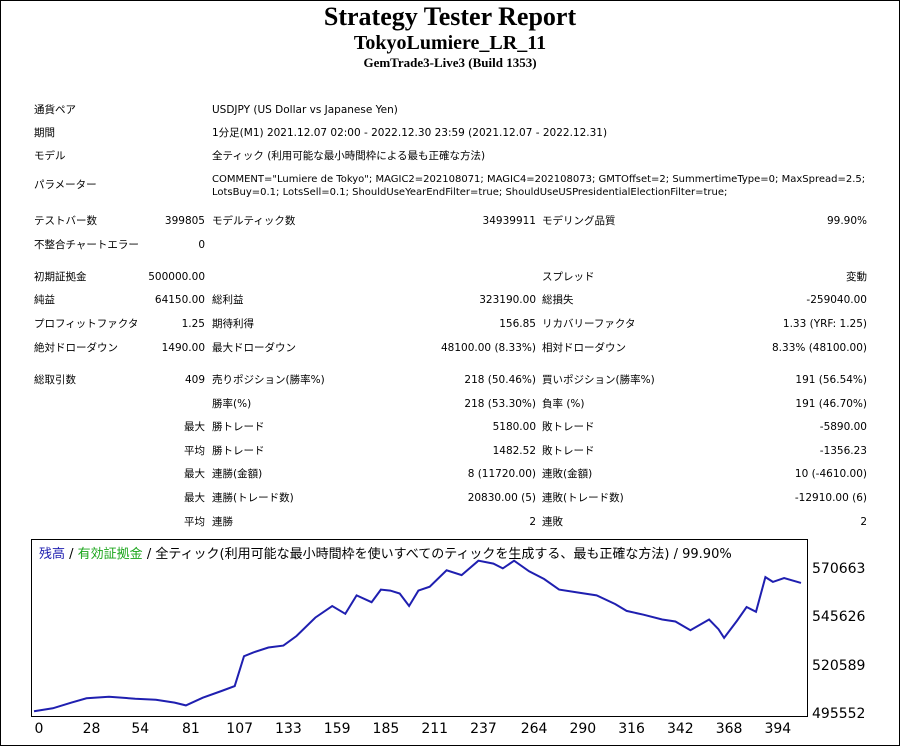 The height and width of the screenshot is (746, 900). I want to click on x-tick-label: 54, so click(140, 729).